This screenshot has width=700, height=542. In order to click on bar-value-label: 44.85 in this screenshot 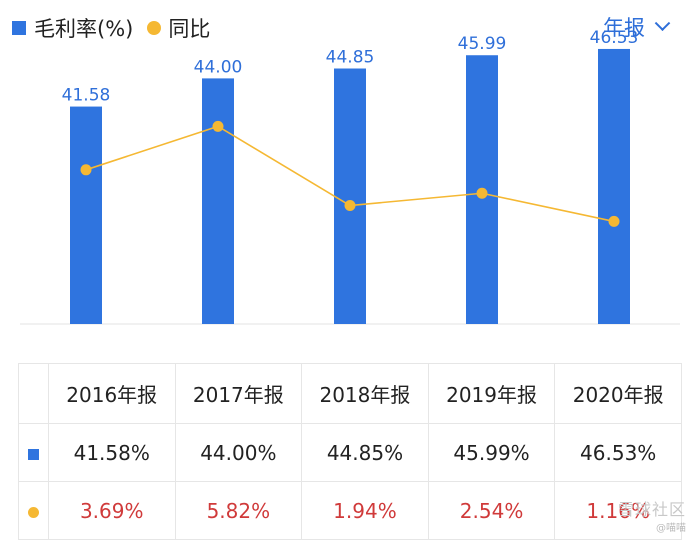, I will do `click(350, 58)`.